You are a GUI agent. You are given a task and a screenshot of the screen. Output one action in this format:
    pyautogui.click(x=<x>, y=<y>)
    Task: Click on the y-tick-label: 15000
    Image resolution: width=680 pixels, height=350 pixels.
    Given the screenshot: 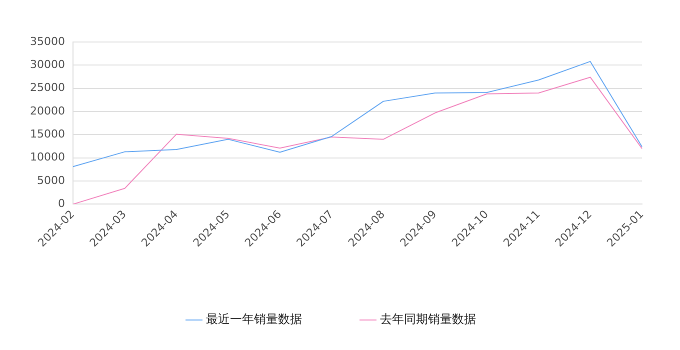 What is the action you would take?
    pyautogui.click(x=47, y=134)
    